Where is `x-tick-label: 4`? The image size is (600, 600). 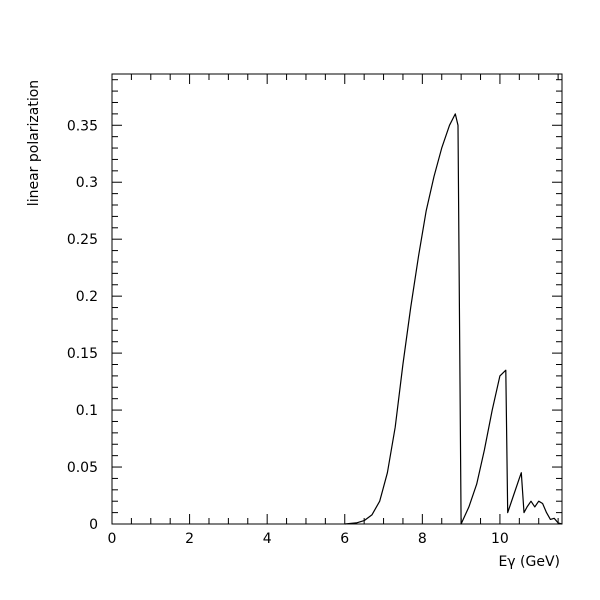
x-tick-label: 4 is located at coordinates (267, 539).